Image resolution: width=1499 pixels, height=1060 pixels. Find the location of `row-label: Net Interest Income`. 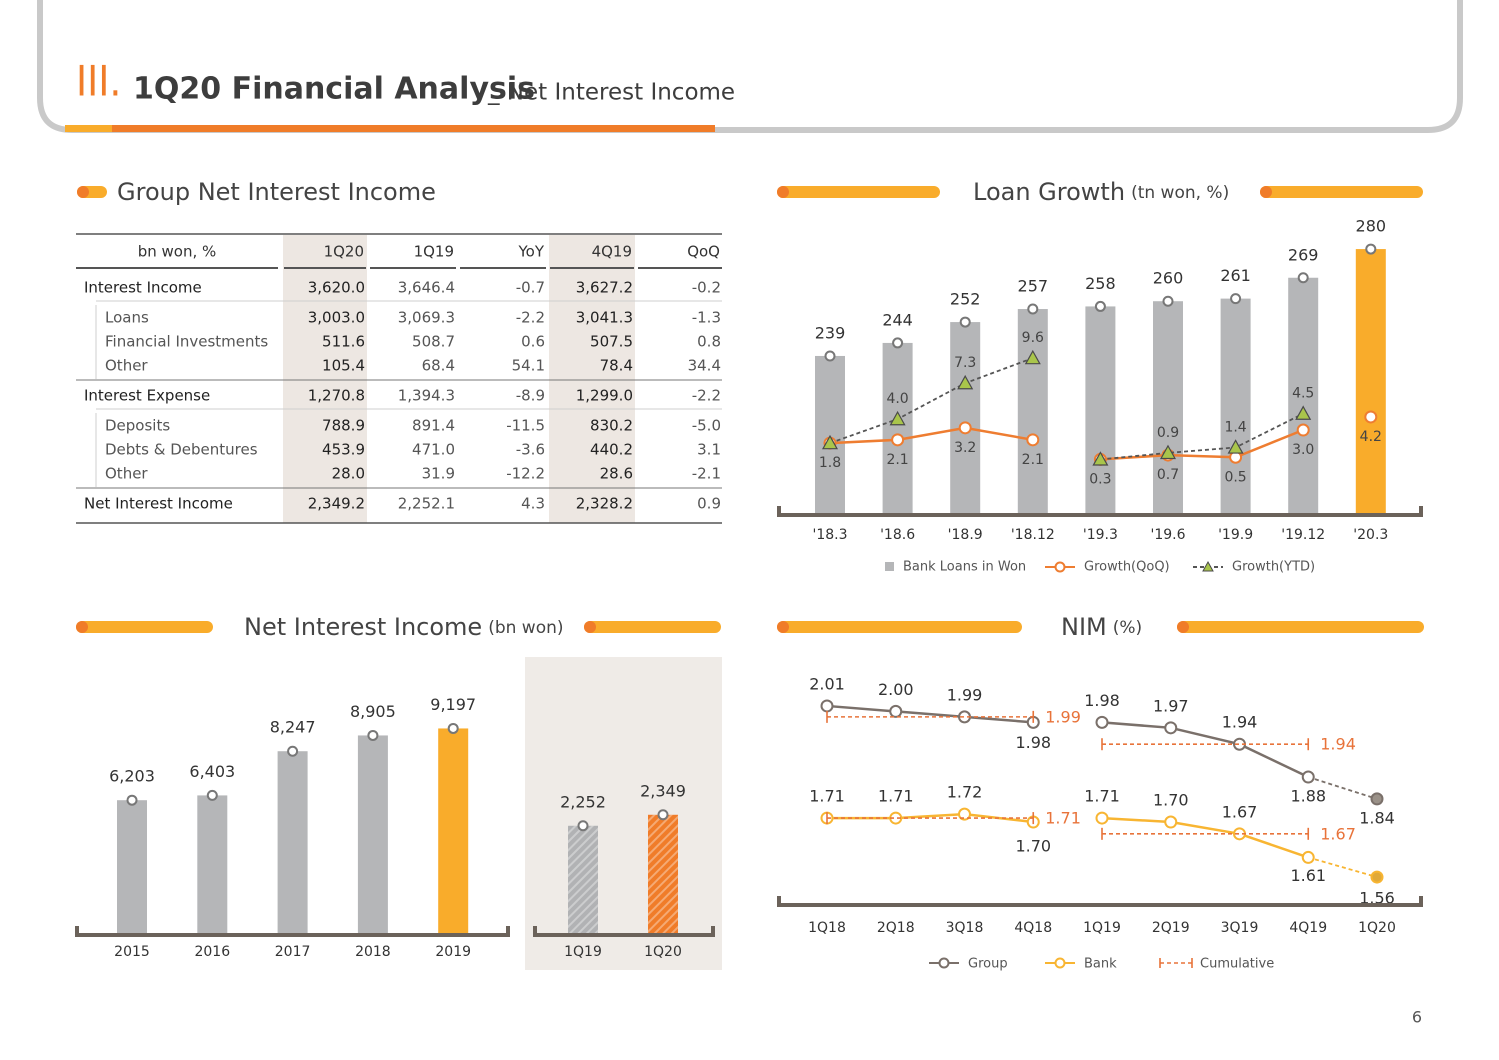

row-label: Net Interest Income is located at coordinates (158, 504).